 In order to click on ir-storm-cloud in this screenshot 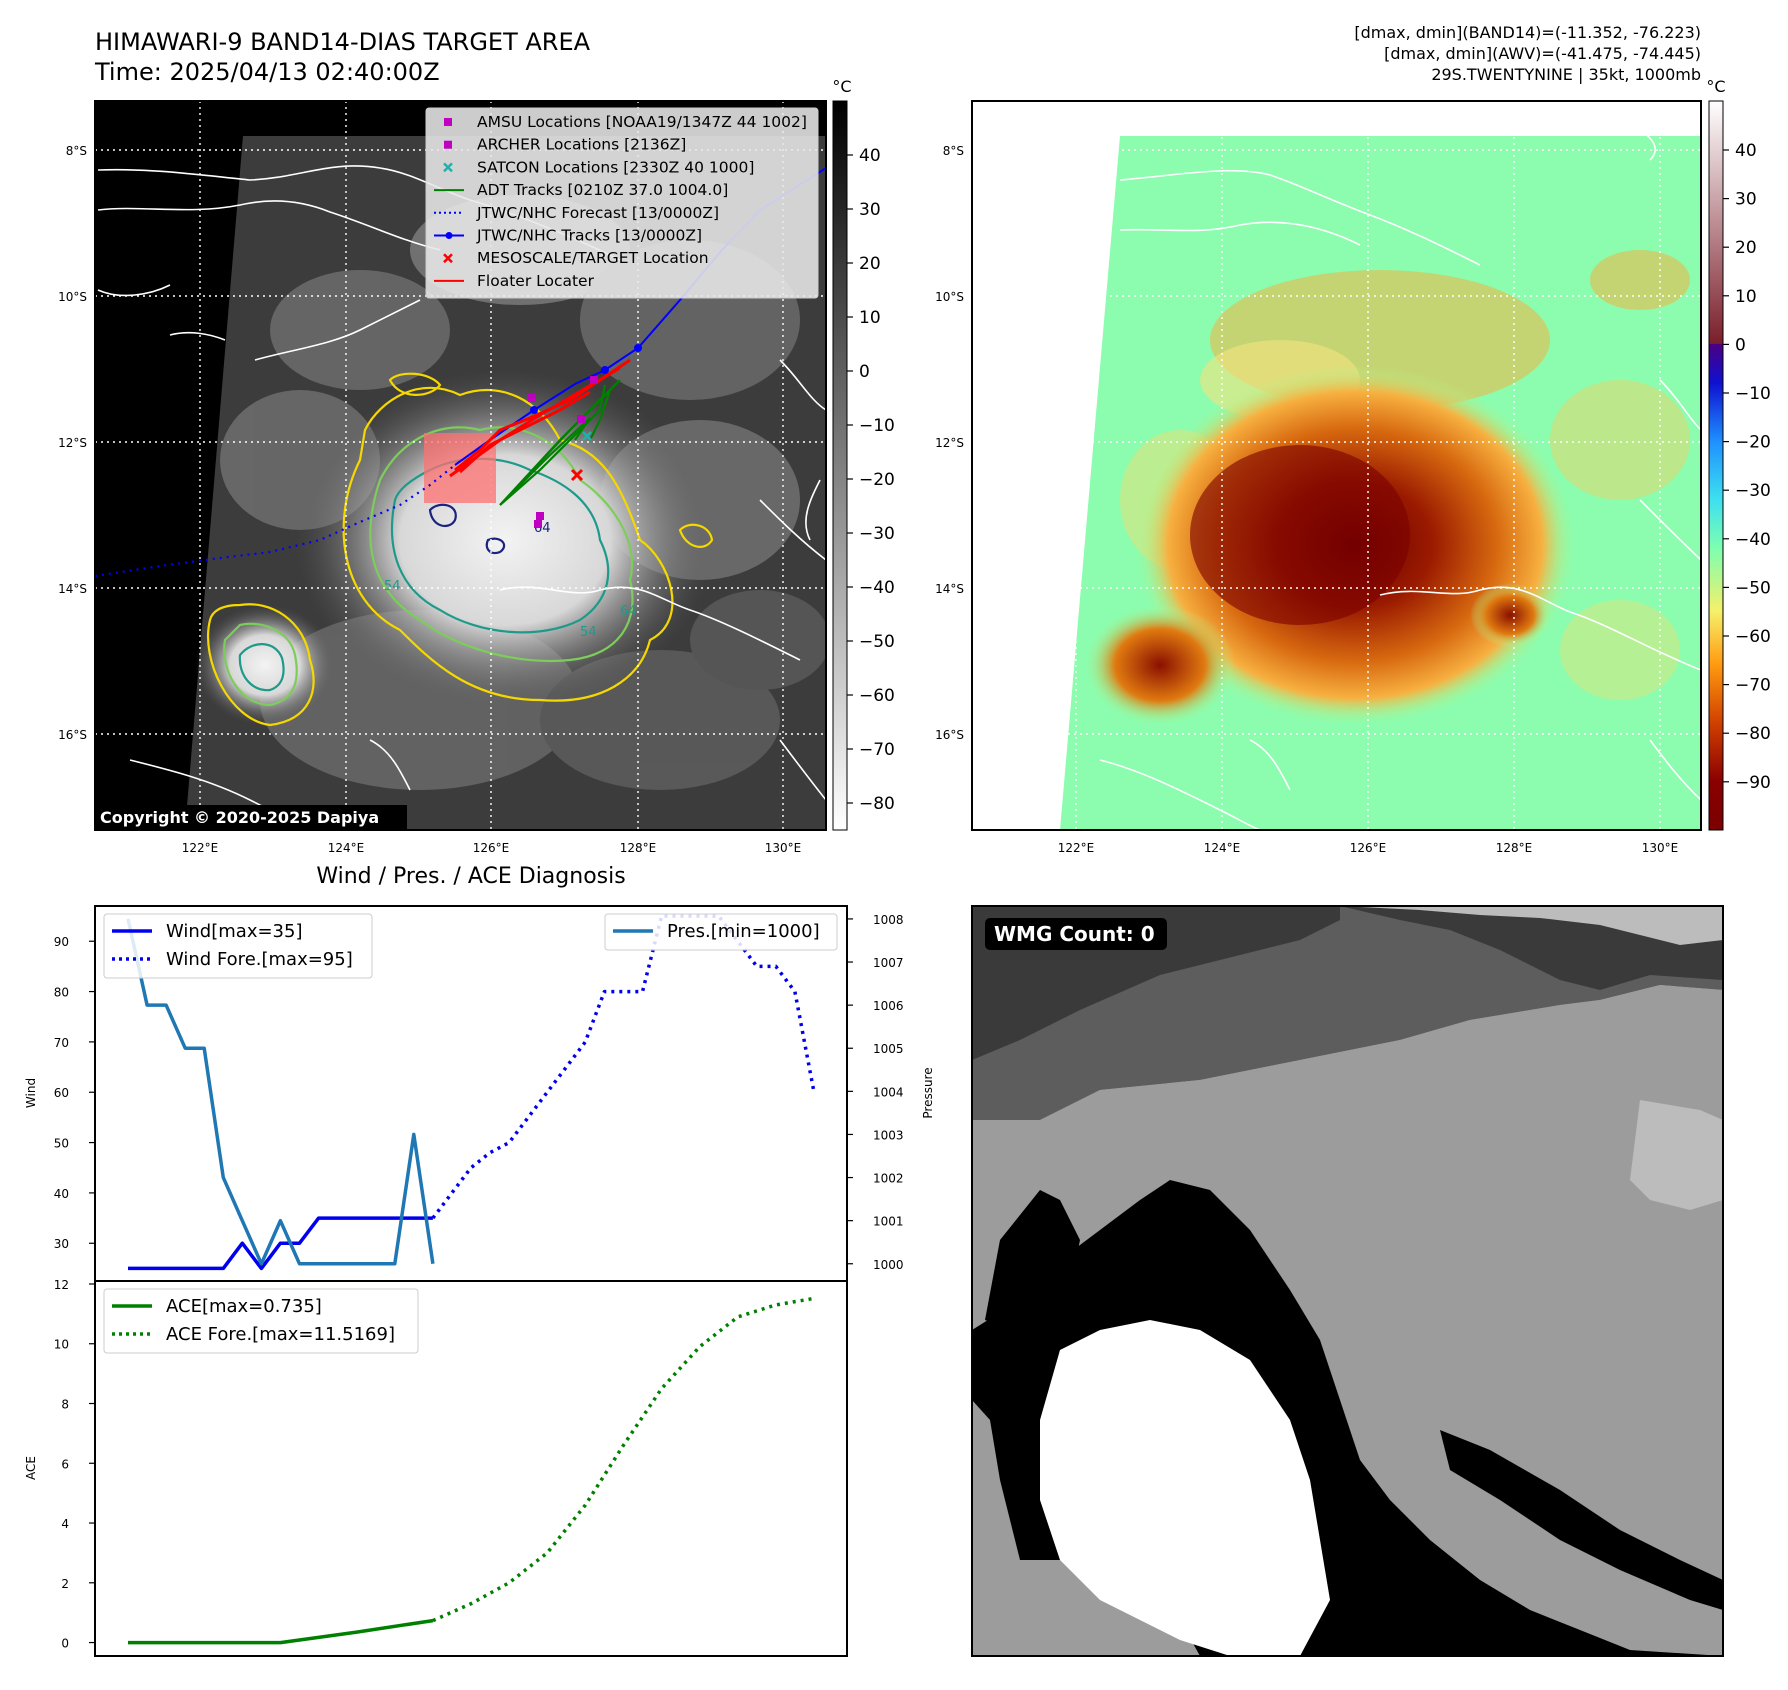, I will do `click(505, 540)`.